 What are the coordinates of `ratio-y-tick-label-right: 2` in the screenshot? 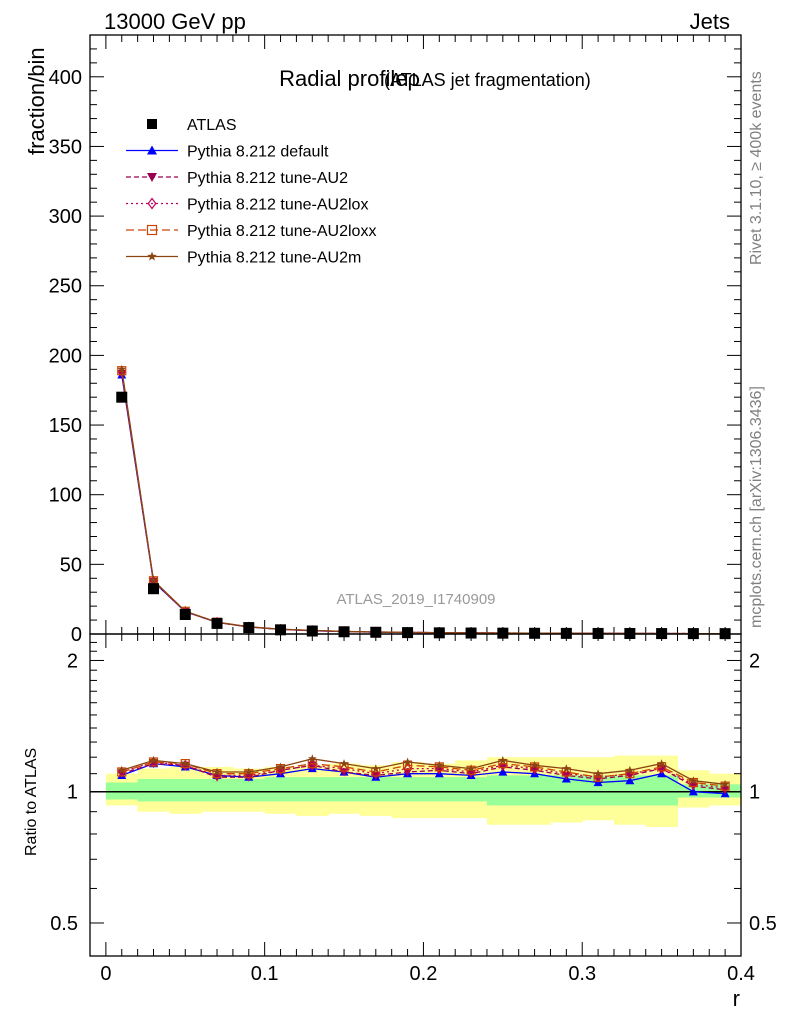 It's located at (754, 661).